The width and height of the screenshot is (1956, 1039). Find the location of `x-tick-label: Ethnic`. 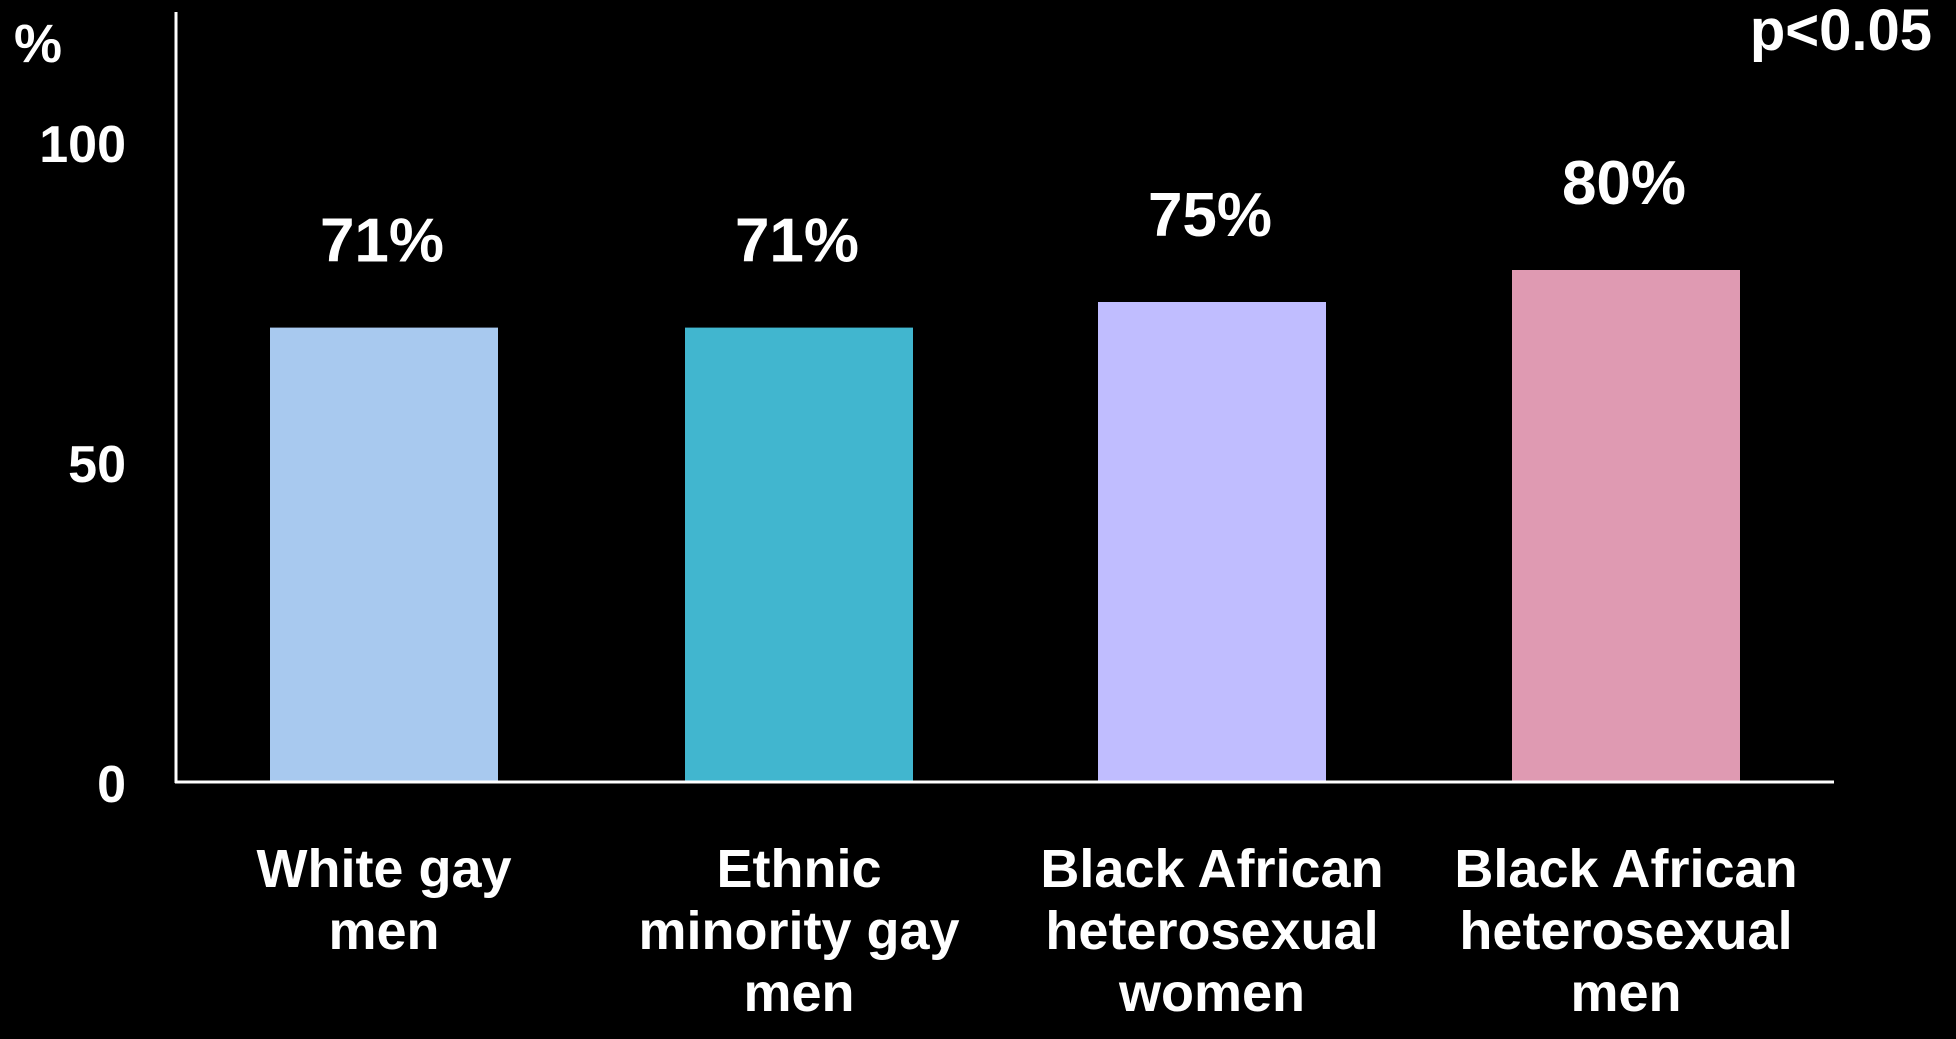

x-tick-label: Ethnic is located at coordinates (798, 869).